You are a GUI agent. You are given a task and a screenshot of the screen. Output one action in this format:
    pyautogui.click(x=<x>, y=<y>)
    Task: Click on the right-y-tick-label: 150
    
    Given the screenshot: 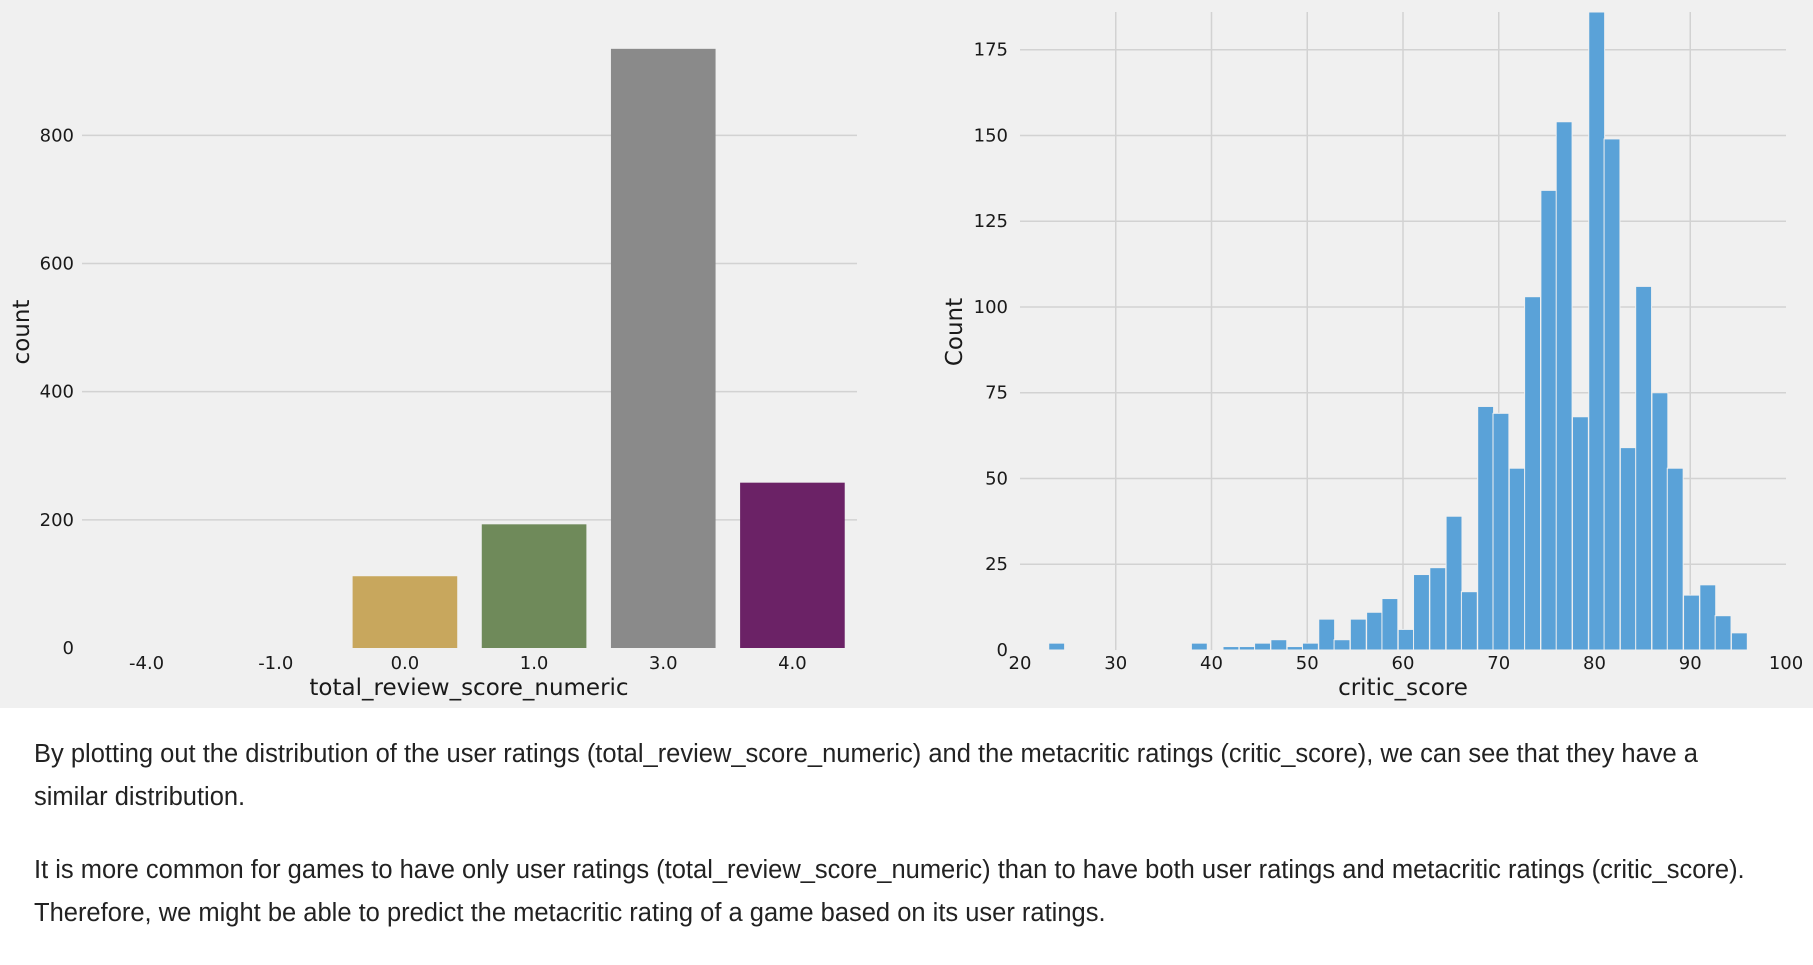 What is the action you would take?
    pyautogui.click(x=991, y=135)
    